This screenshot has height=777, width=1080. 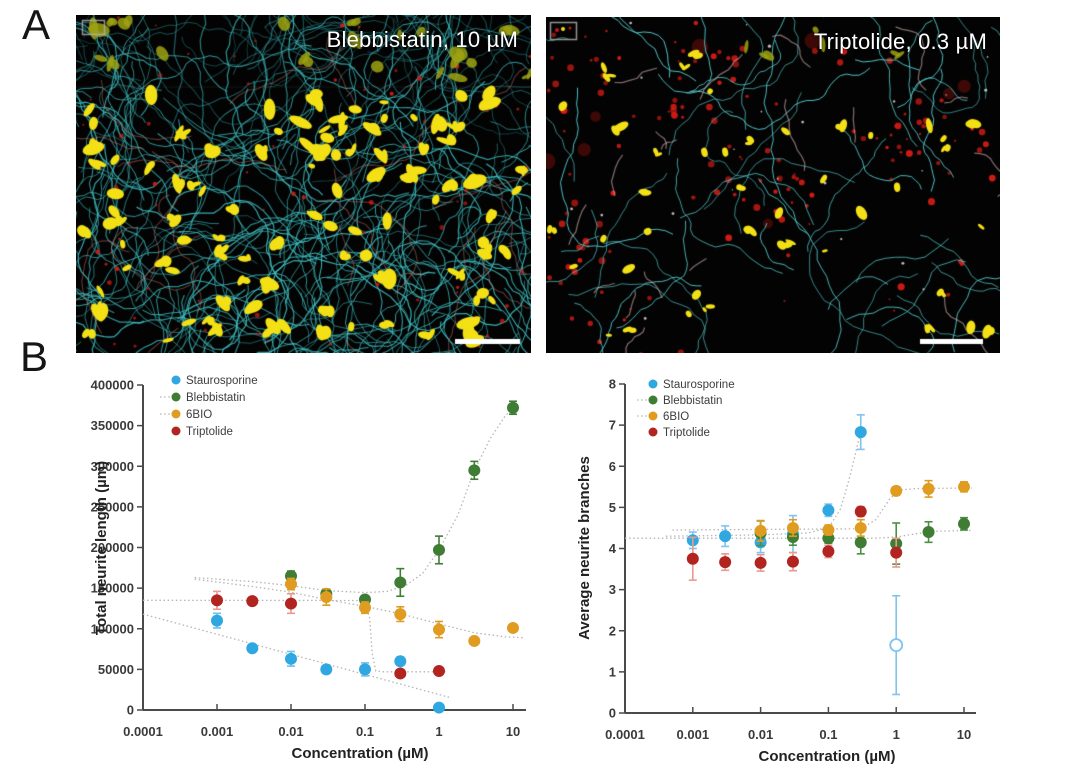 I want to click on fit-line-staurosporine, so click(x=763, y=484).